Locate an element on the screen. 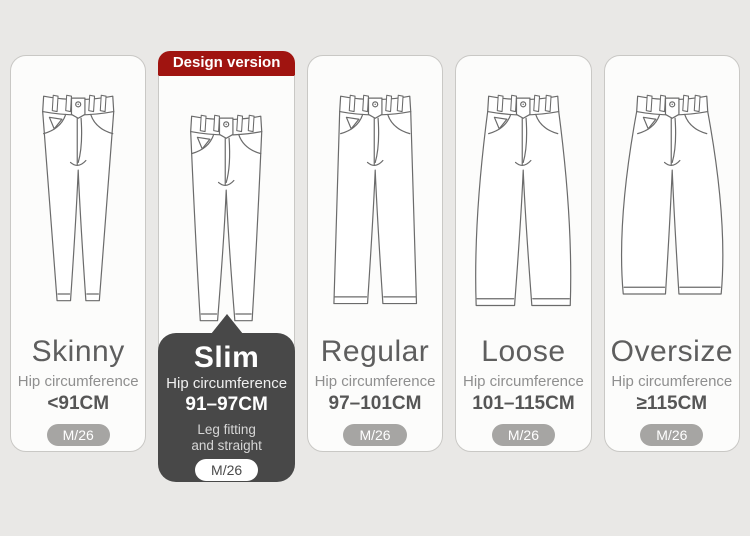 The image size is (750, 536). hip-circumference-value: 97–101CM is located at coordinates (375, 403).